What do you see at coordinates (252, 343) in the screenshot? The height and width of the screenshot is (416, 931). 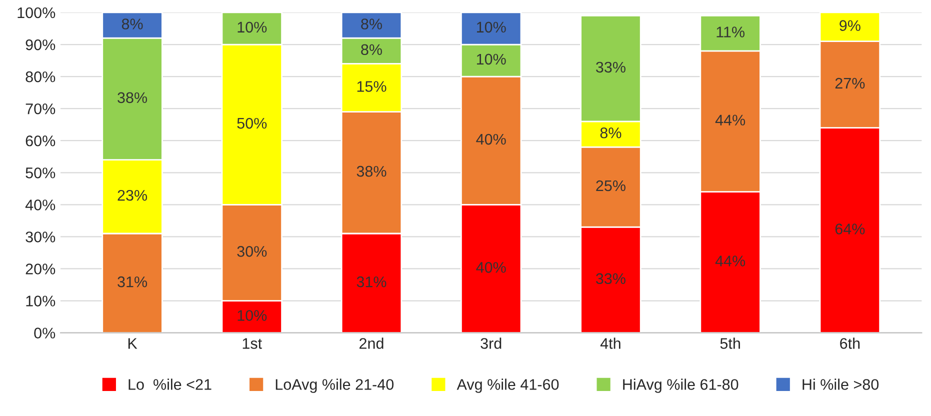 I see `x-tick-label: 1st` at bounding box center [252, 343].